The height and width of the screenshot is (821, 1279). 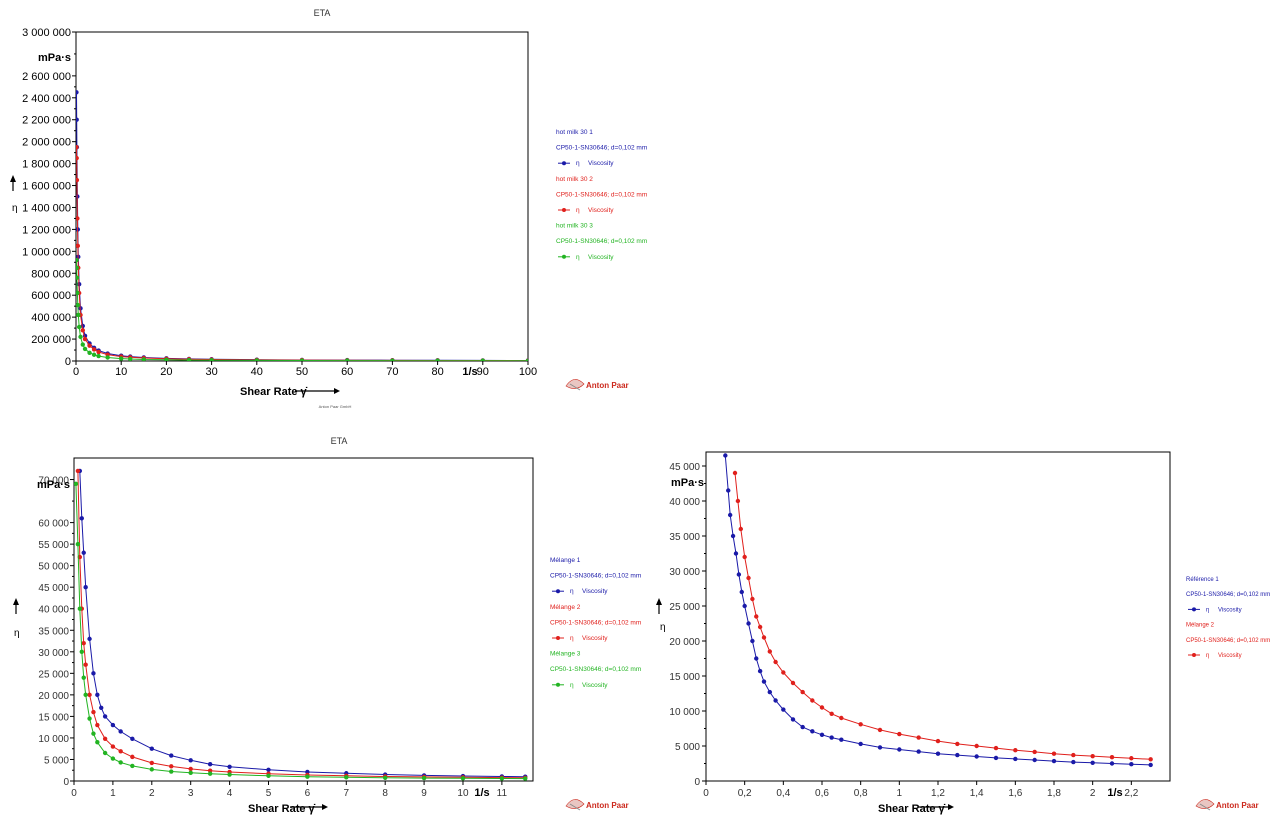 What do you see at coordinates (1114, 793) in the screenshot?
I see `x-unit-label: 1/s` at bounding box center [1114, 793].